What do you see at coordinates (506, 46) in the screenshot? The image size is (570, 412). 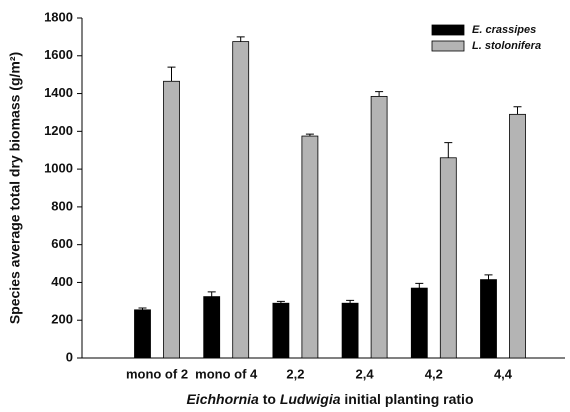 I see `legend-label: L. stolonifera` at bounding box center [506, 46].